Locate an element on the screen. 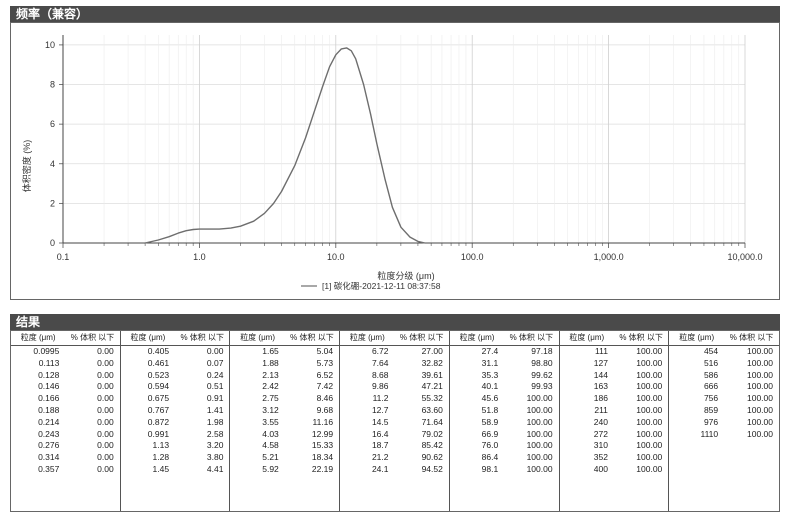  volume-below-cell: 32.82 is located at coordinates (432, 362).